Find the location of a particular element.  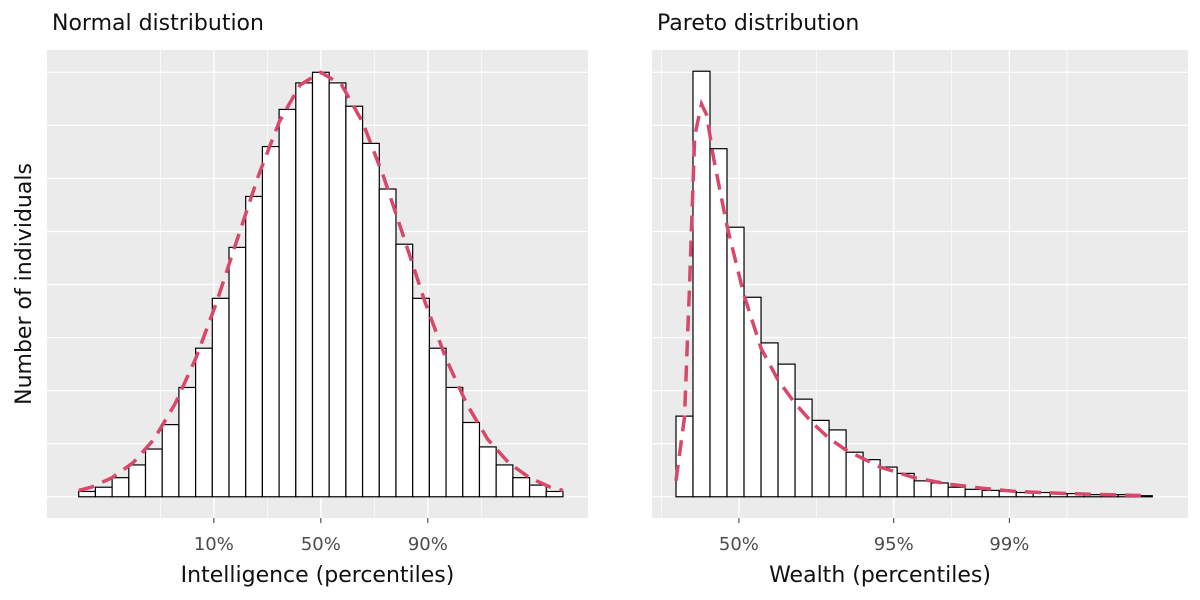

x-tick-label: 90% is located at coordinates (428, 544).